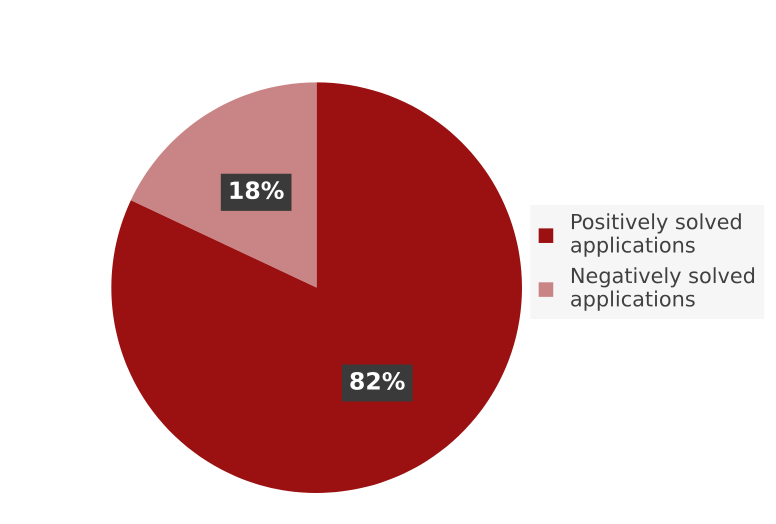 This screenshot has width=776, height=524. What do you see at coordinates (662, 289) in the screenshot?
I see `legend-label: Negatively solved applications` at bounding box center [662, 289].